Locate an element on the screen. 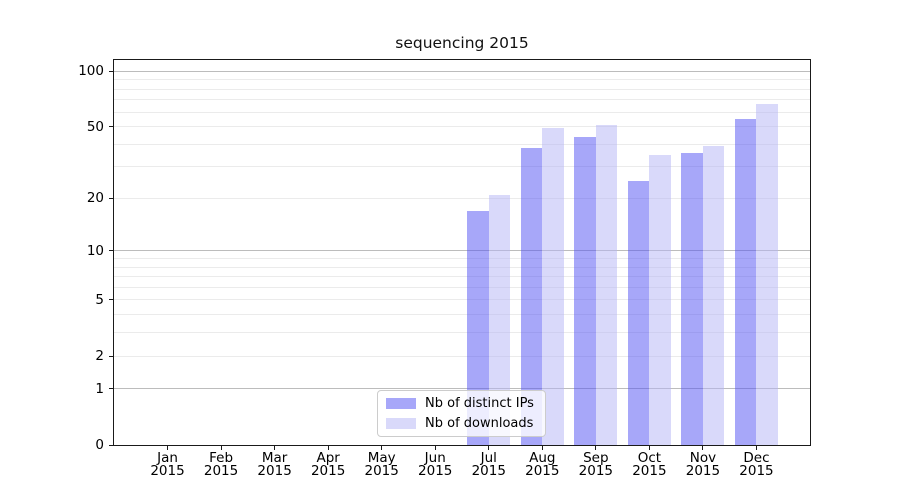 This screenshot has width=900, height=500. x-tick-month: Oct is located at coordinates (649, 458).